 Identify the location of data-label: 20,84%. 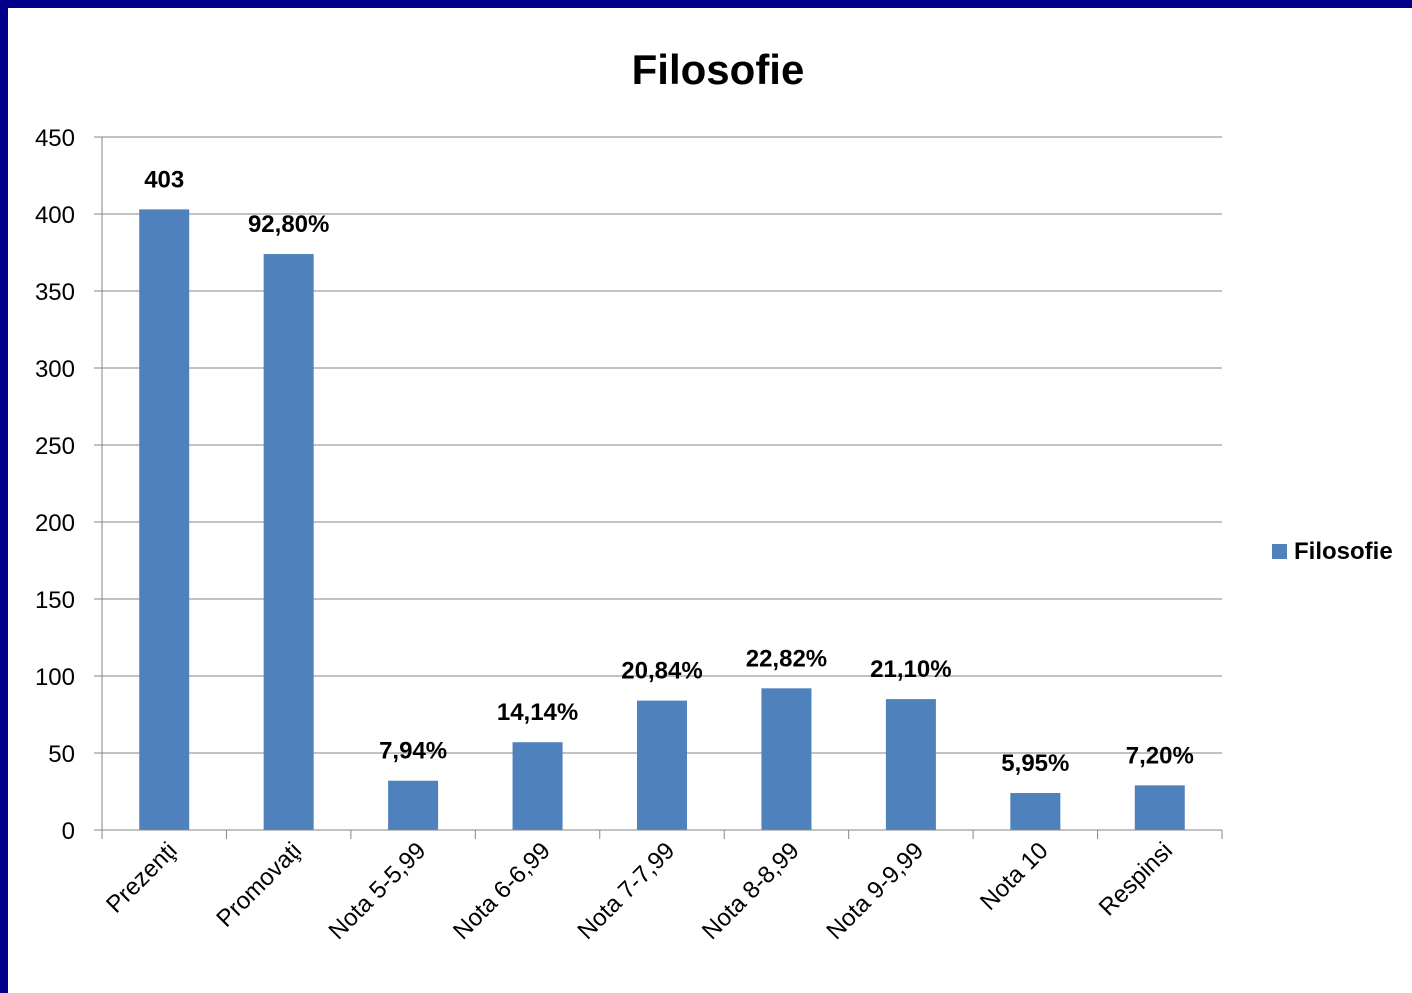
(661, 671).